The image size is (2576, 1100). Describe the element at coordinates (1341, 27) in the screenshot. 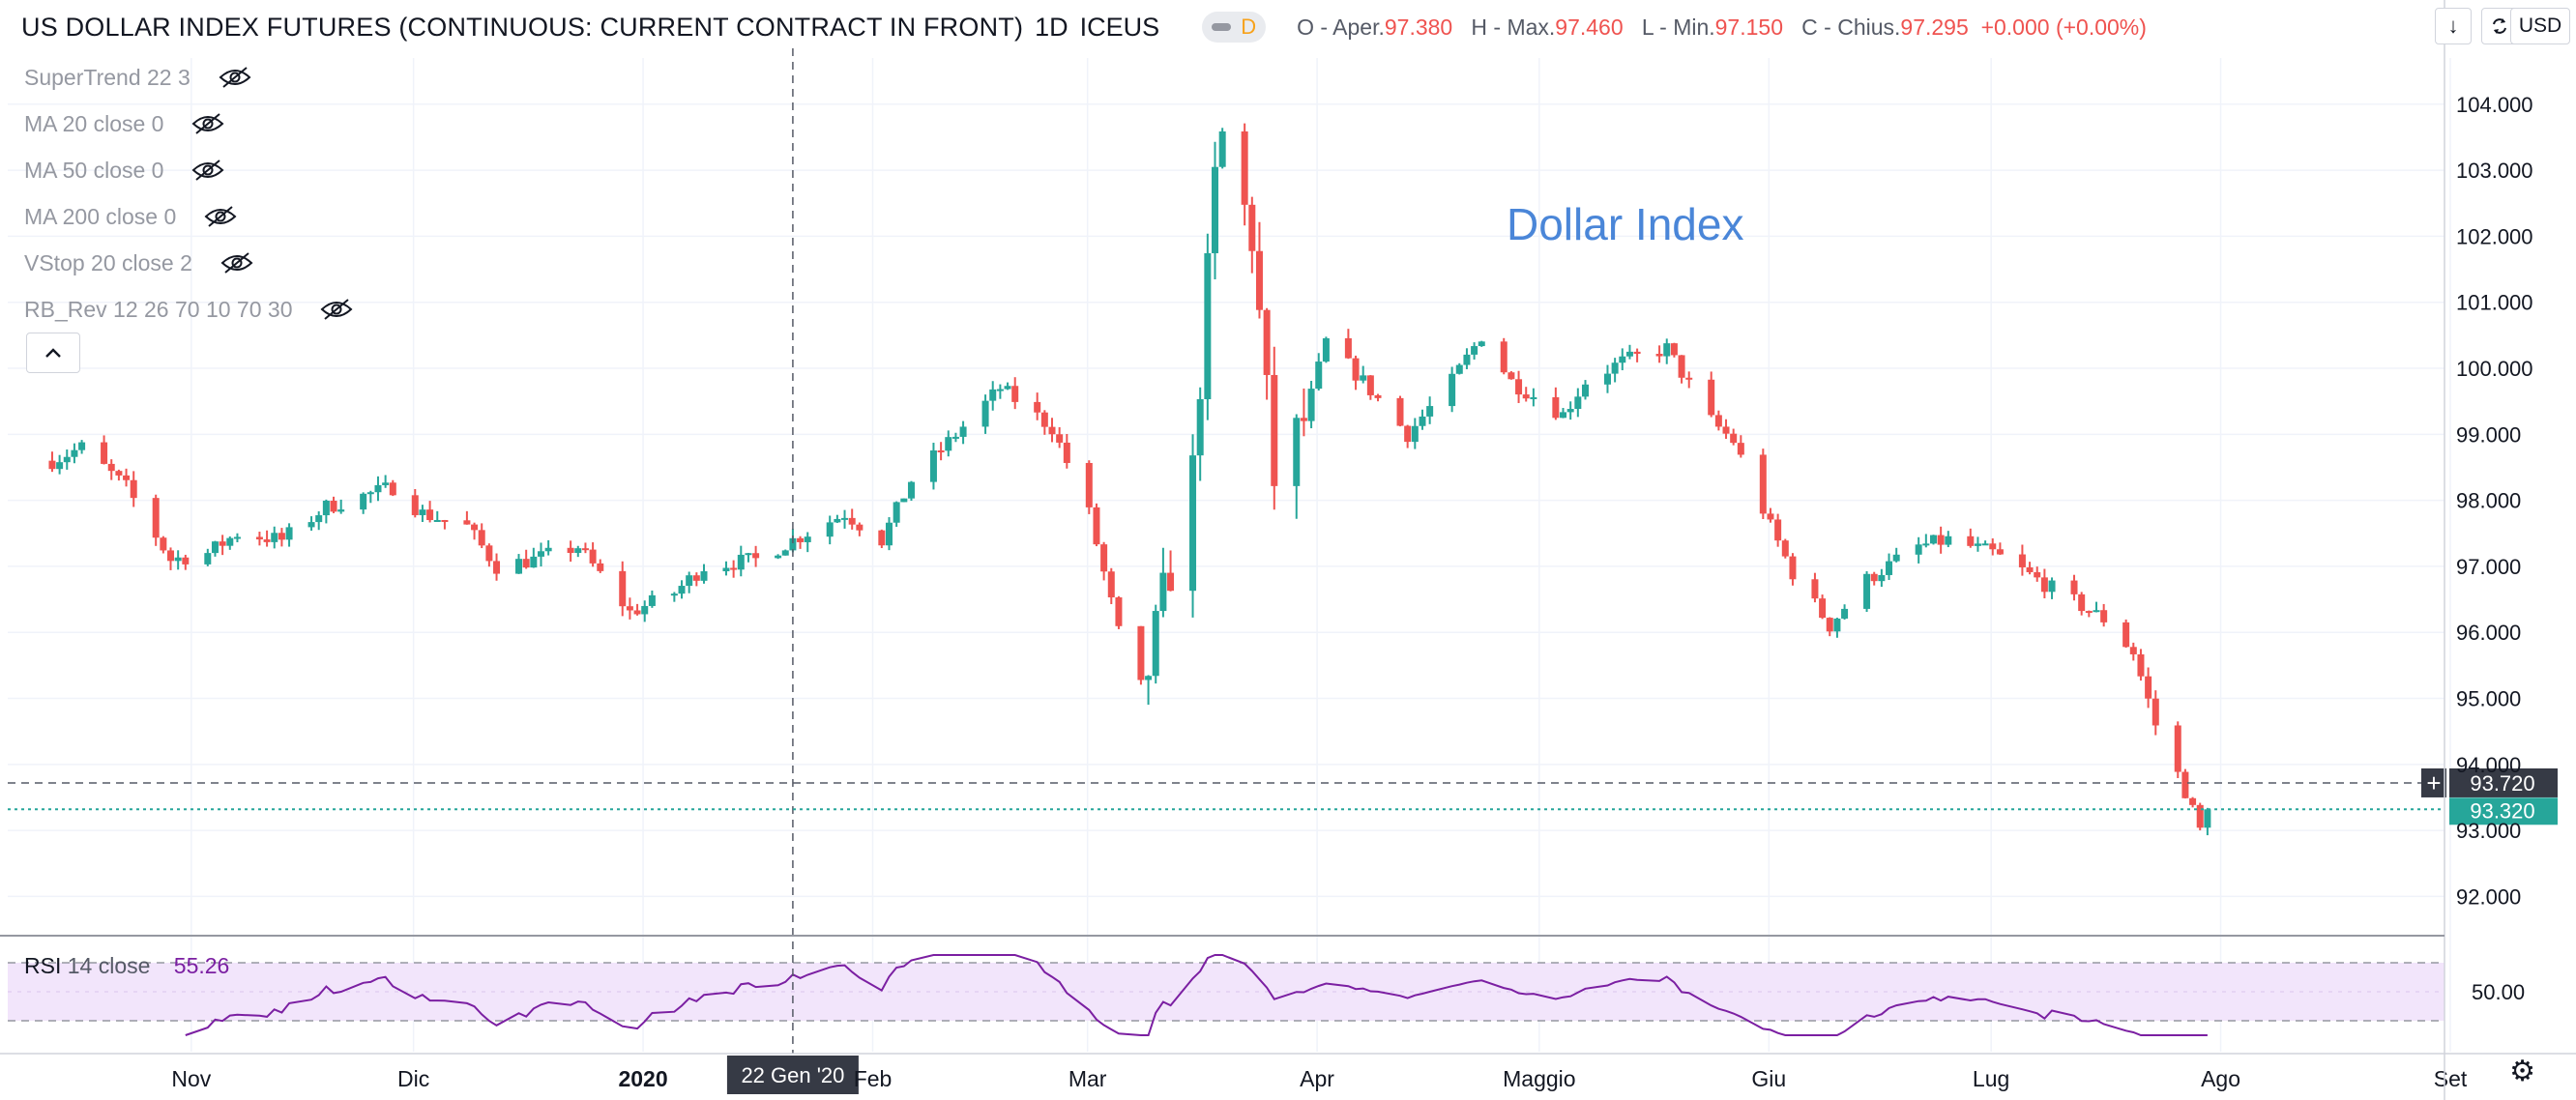

I see `open-label: O - Aper.` at that location.